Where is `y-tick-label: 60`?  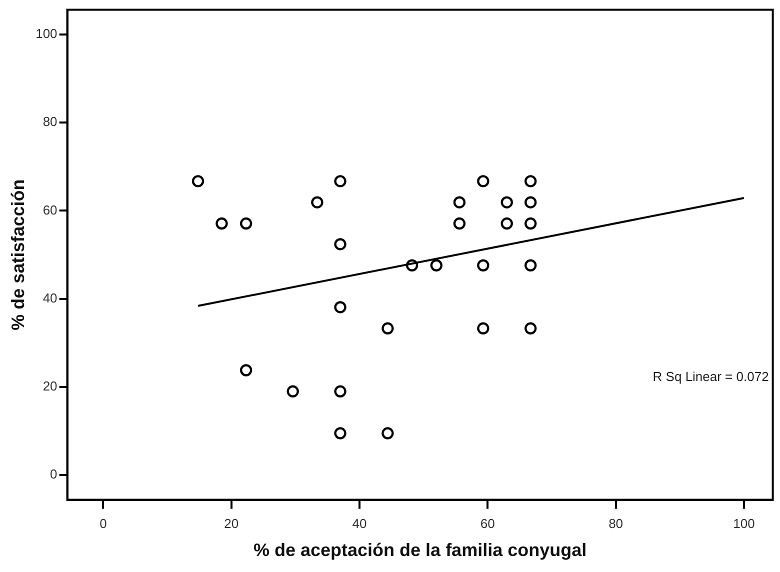 y-tick-label: 60 is located at coordinates (50, 210).